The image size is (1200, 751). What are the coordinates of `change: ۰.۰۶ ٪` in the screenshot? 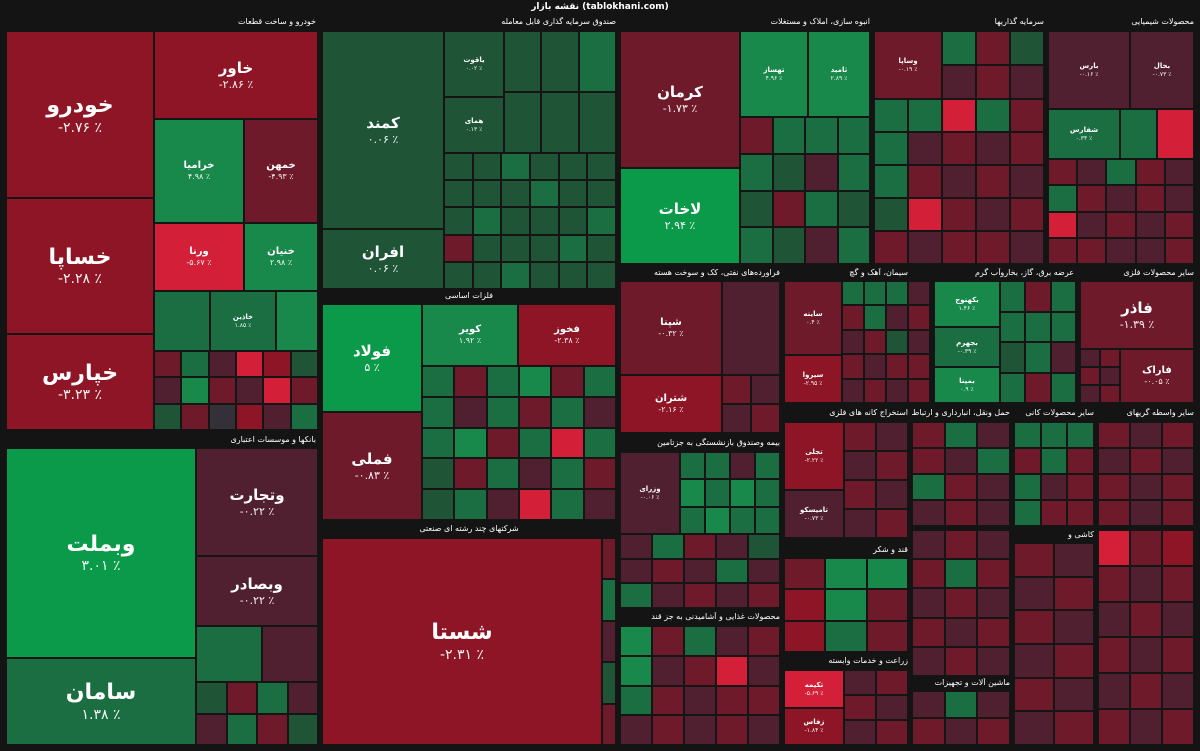 It's located at (383, 139).